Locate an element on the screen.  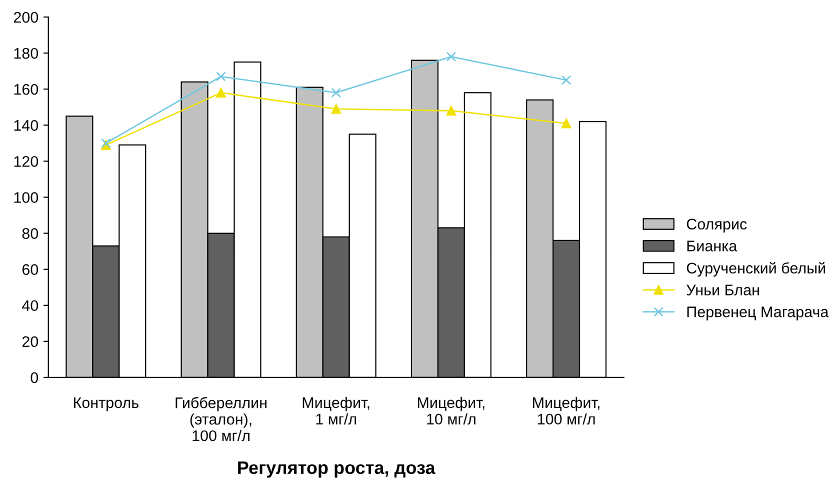
y-tick-label: 20 is located at coordinates (30, 342).